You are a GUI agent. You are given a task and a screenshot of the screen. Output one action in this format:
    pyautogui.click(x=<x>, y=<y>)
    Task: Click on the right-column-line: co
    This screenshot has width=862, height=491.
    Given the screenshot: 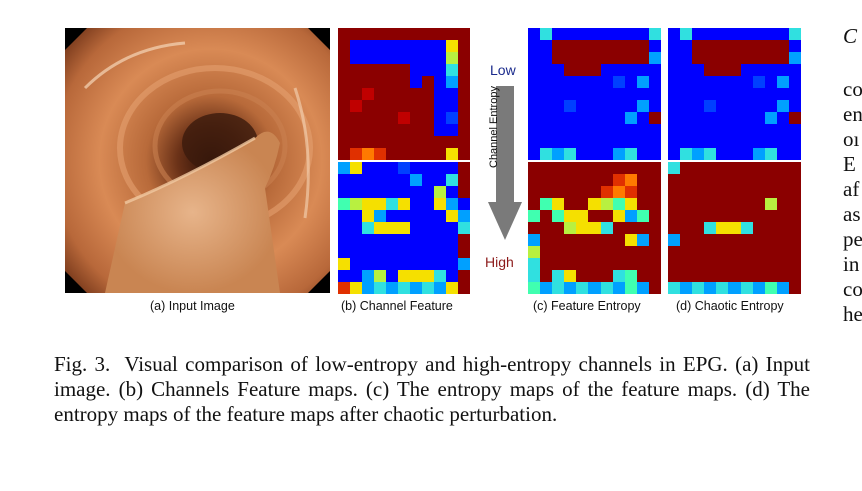 What is the action you would take?
    pyautogui.click(x=852, y=289)
    